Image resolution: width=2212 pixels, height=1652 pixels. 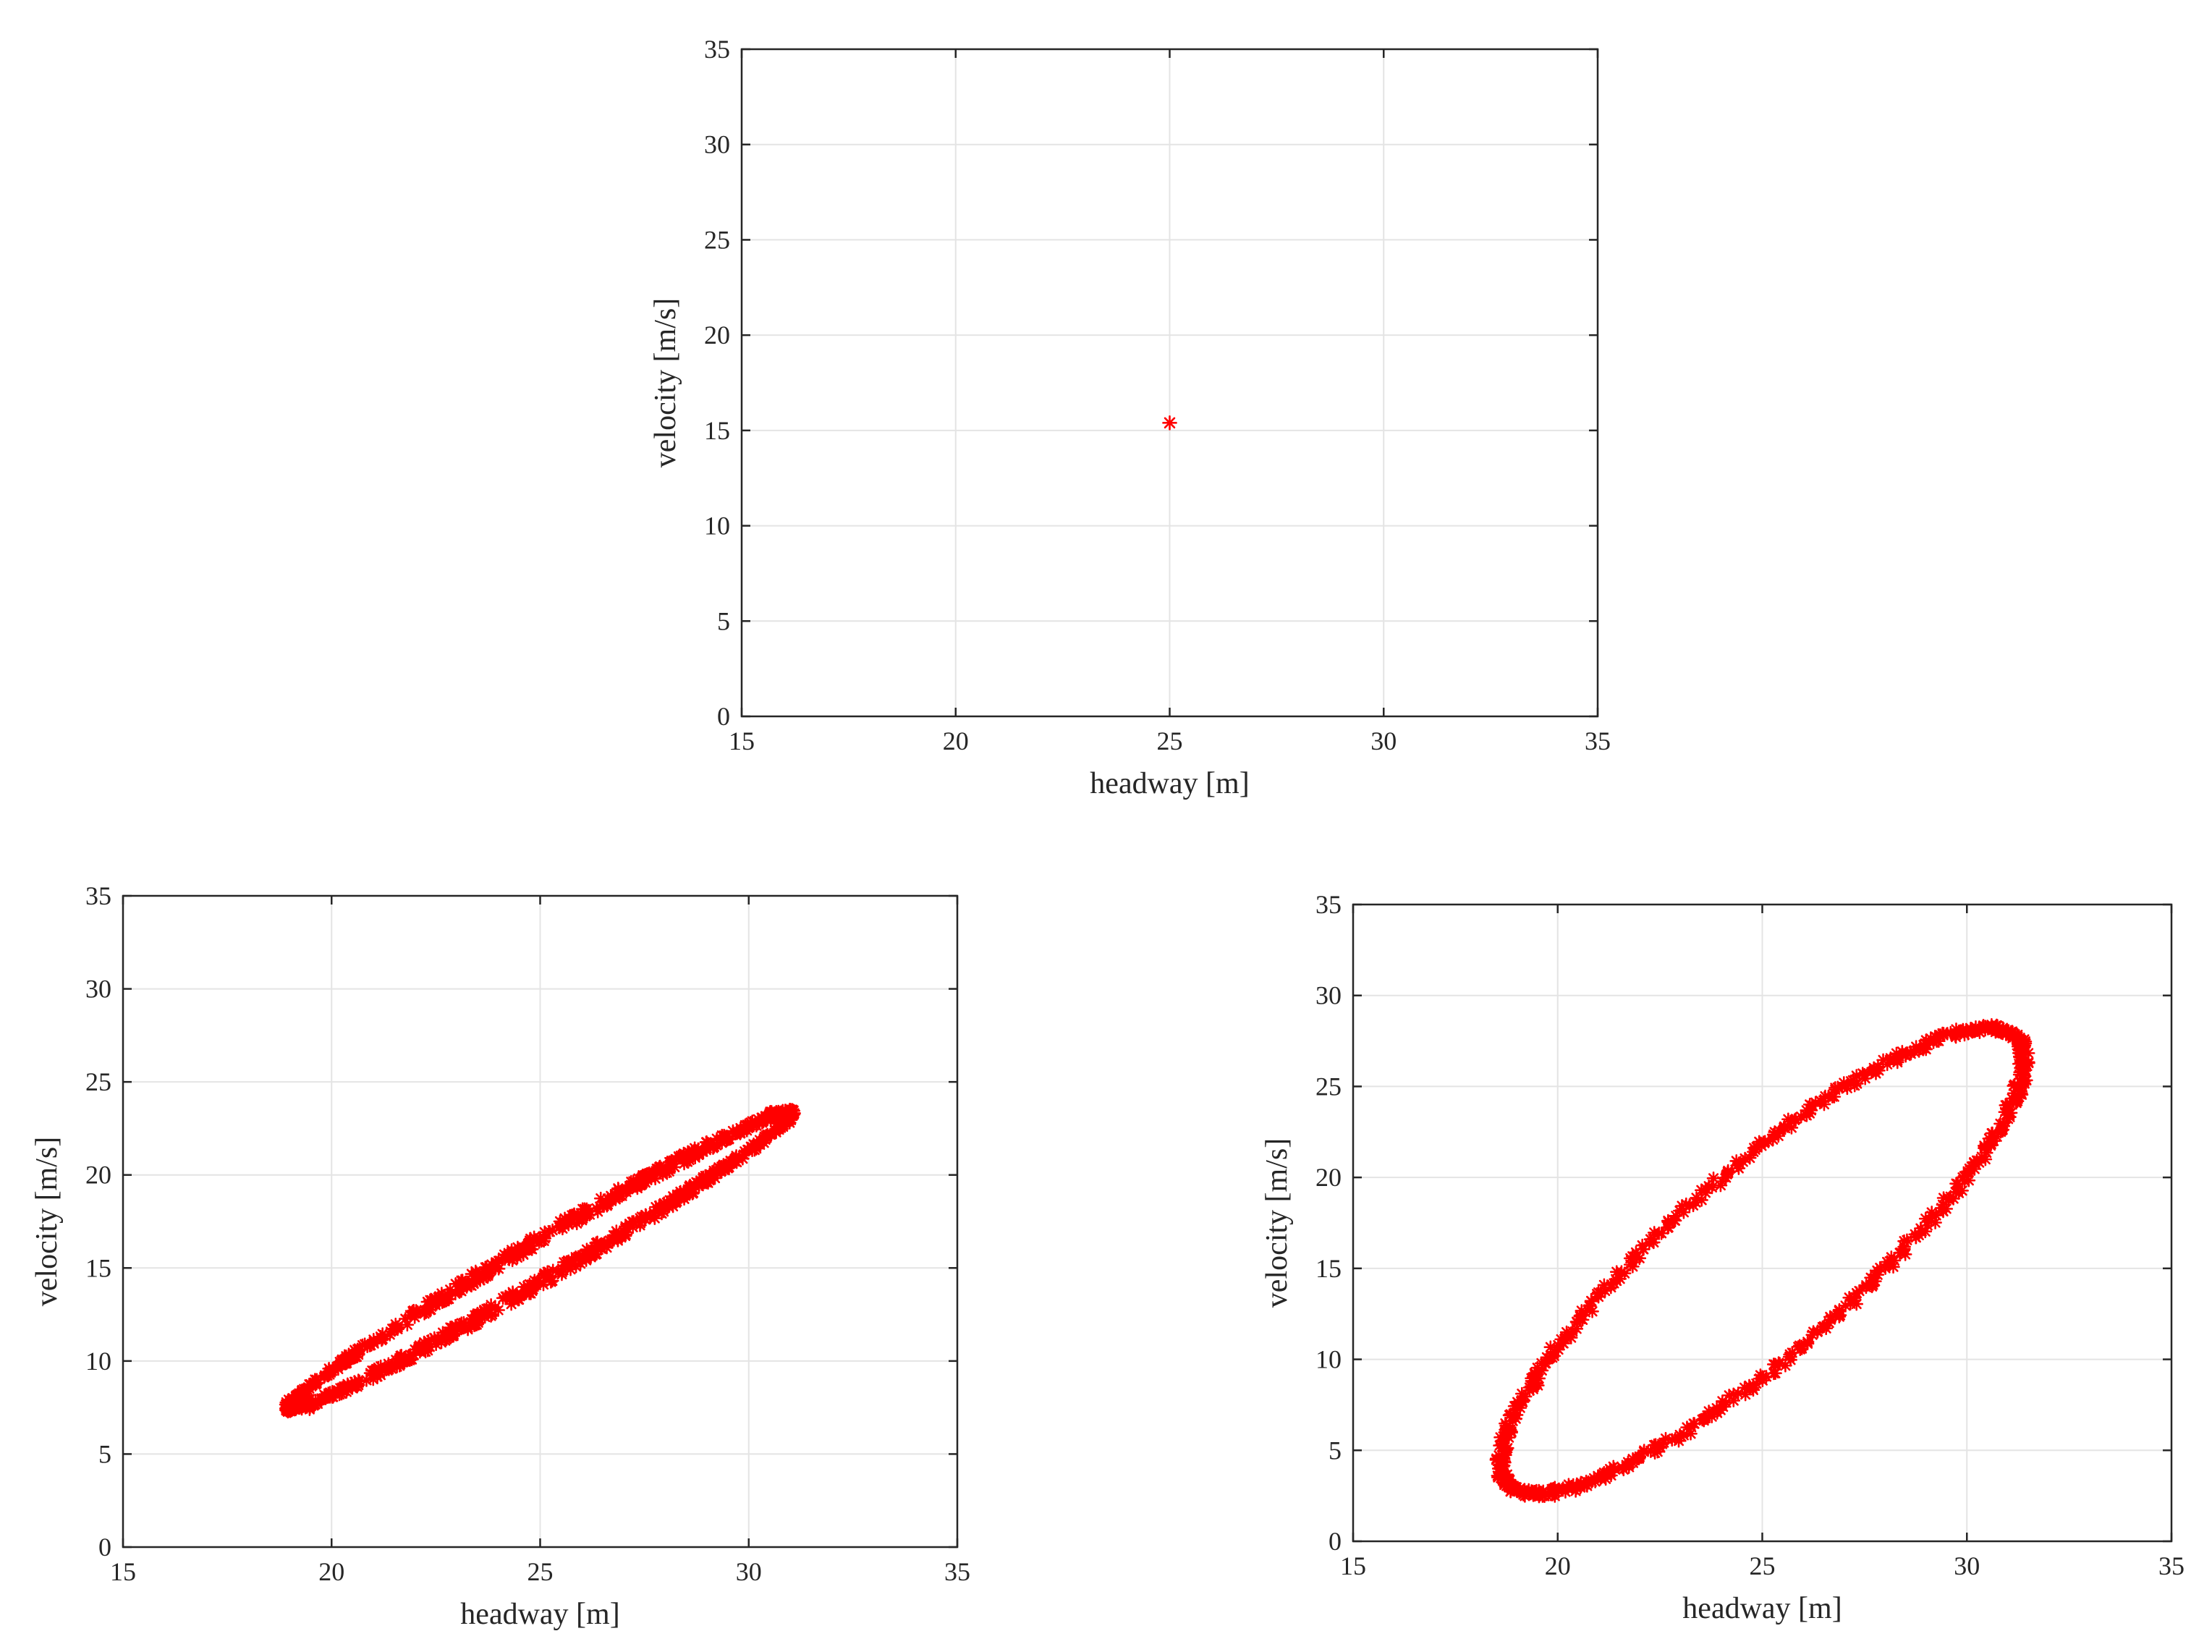 What do you see at coordinates (98, 895) in the screenshot?
I see `y-tick-label: 35` at bounding box center [98, 895].